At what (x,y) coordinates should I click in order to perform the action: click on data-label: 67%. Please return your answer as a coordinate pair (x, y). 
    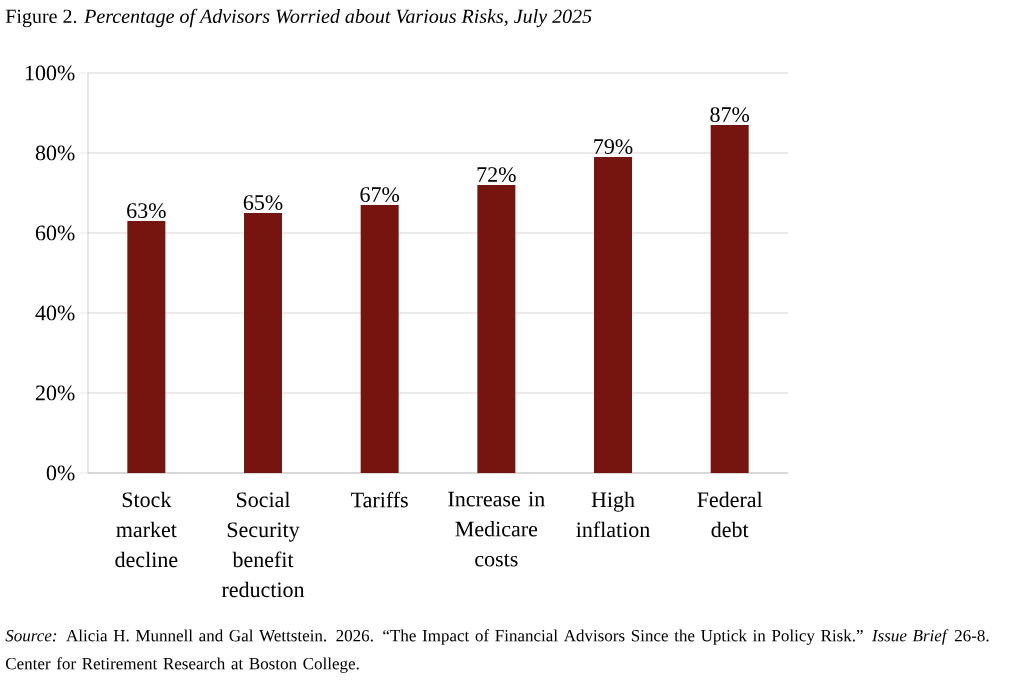
    Looking at the image, I should click on (380, 195).